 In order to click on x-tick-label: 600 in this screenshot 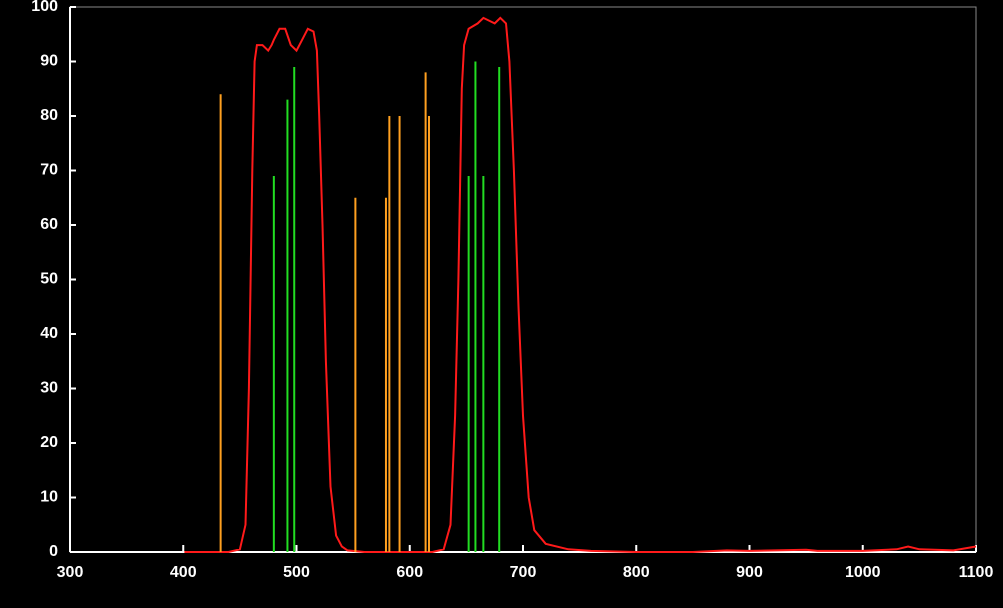, I will do `click(409, 572)`.